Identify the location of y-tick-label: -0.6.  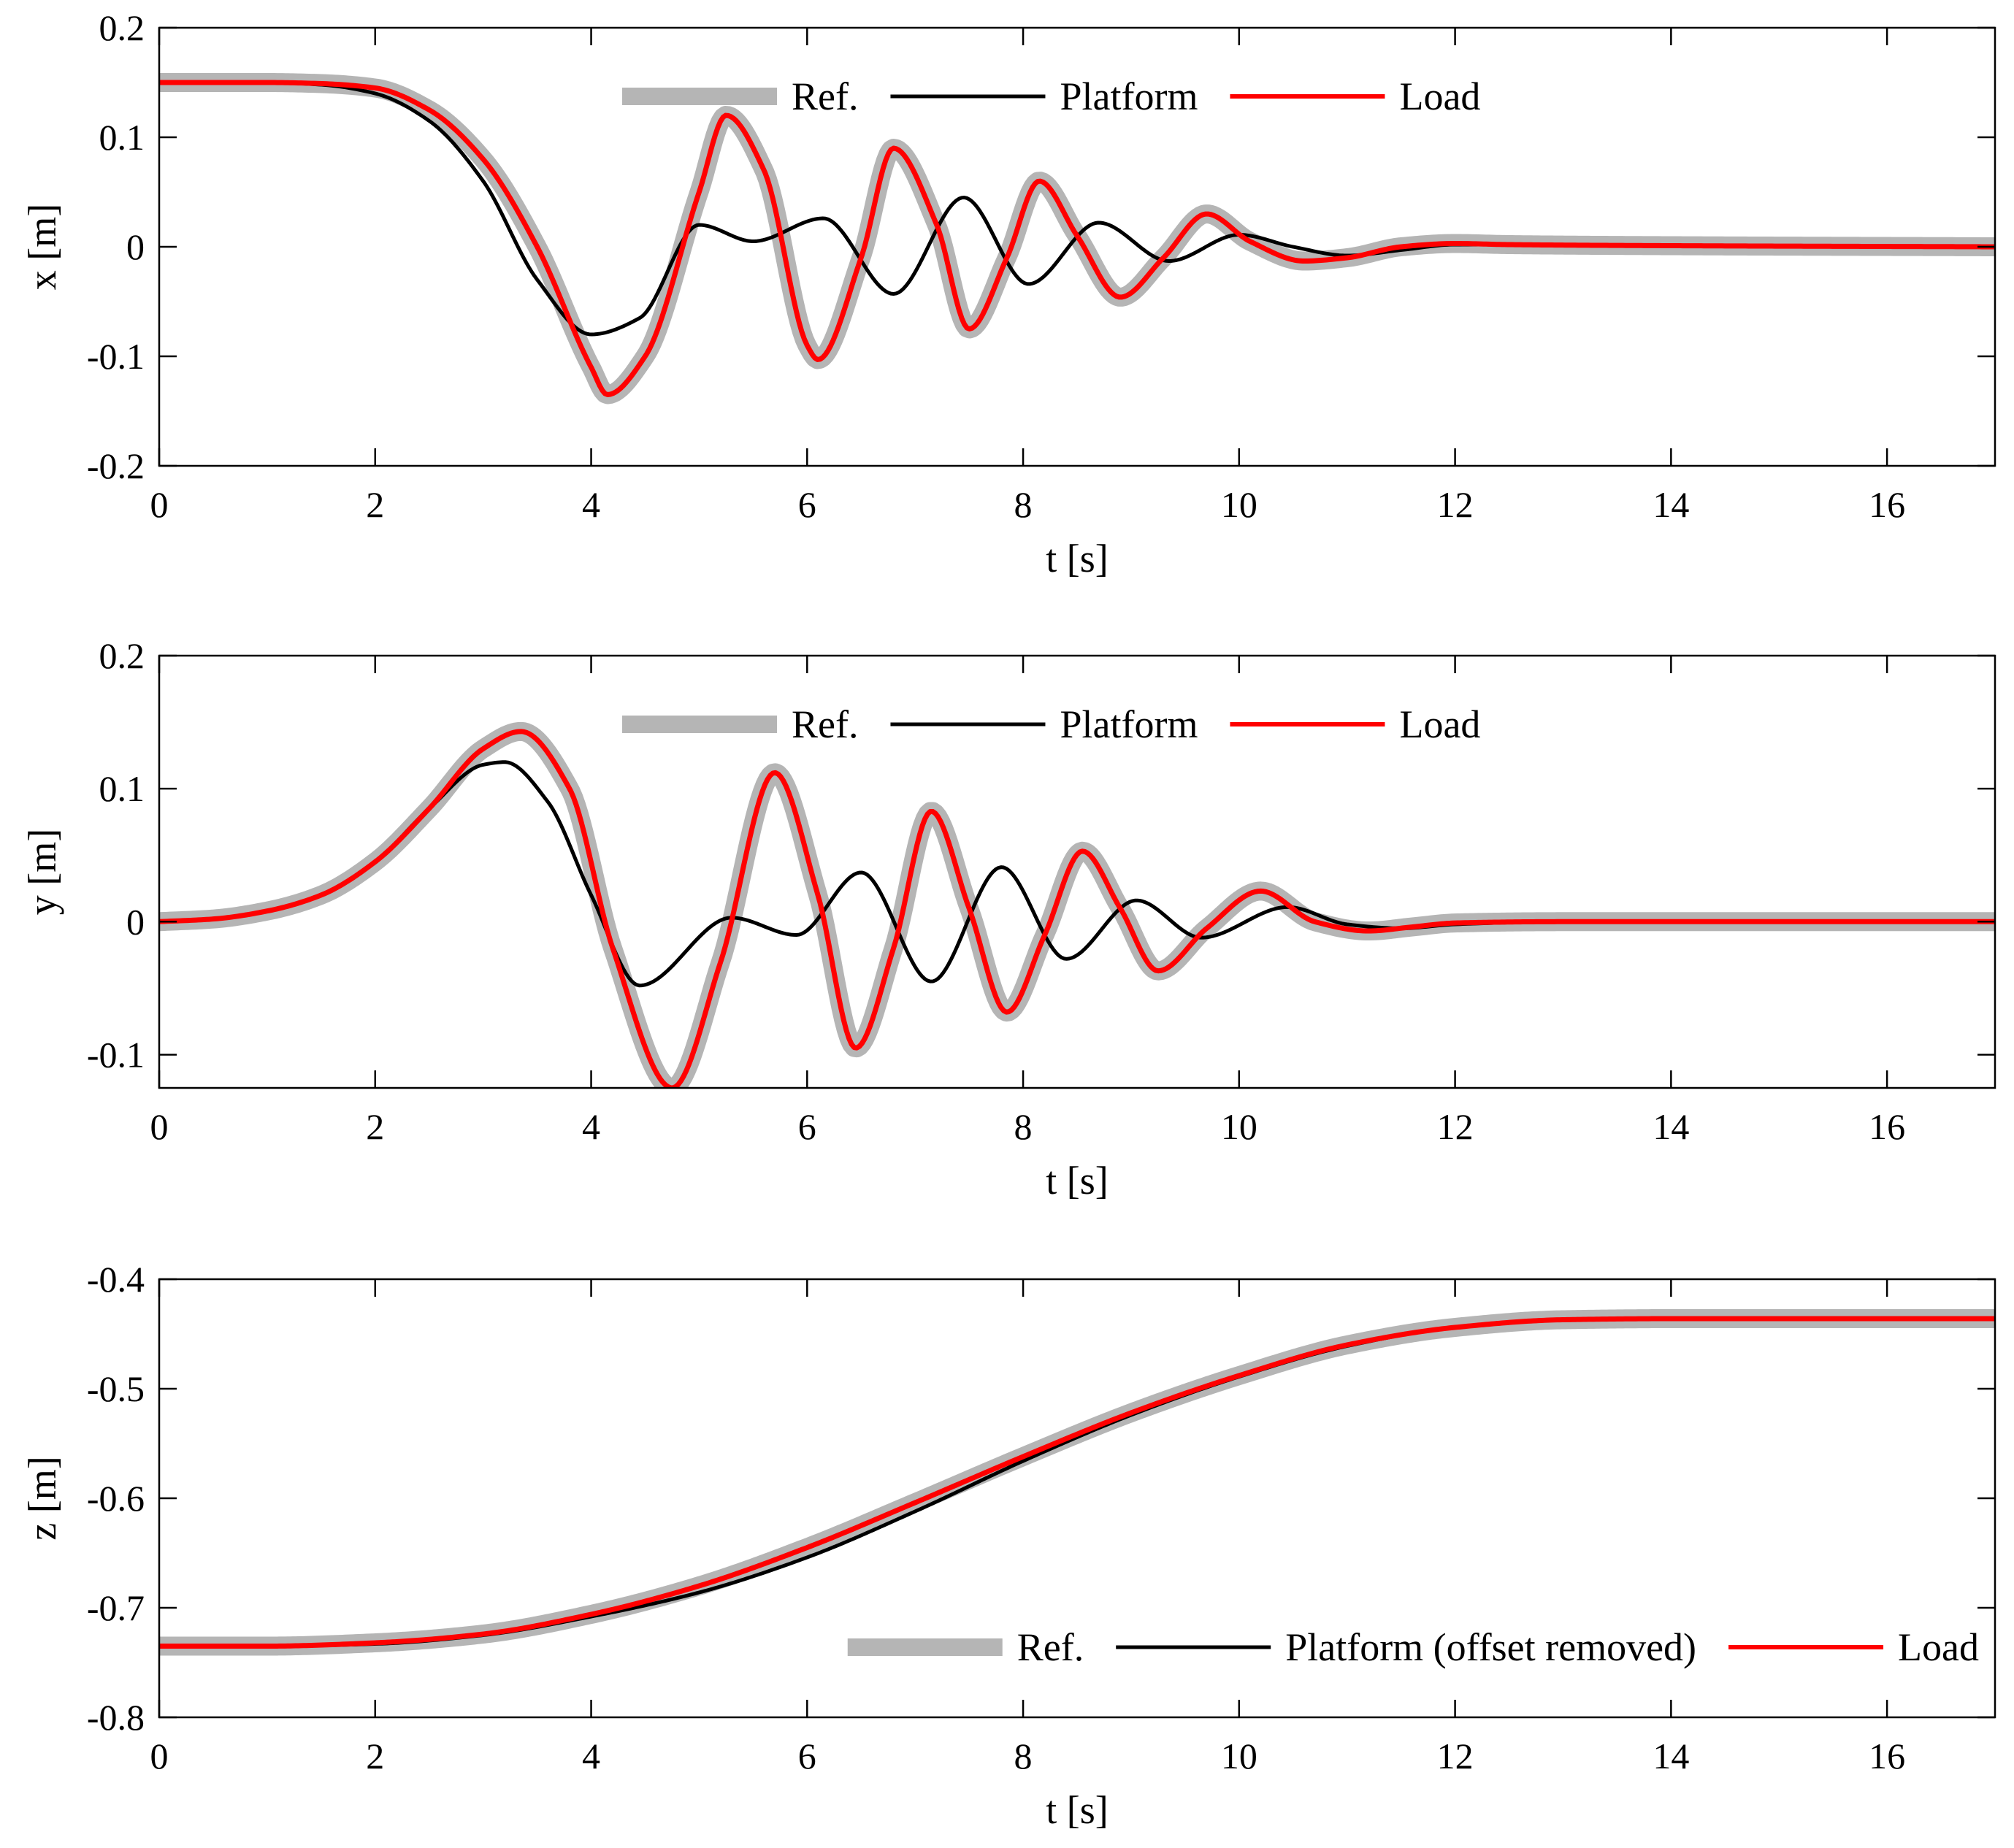
(116, 1499).